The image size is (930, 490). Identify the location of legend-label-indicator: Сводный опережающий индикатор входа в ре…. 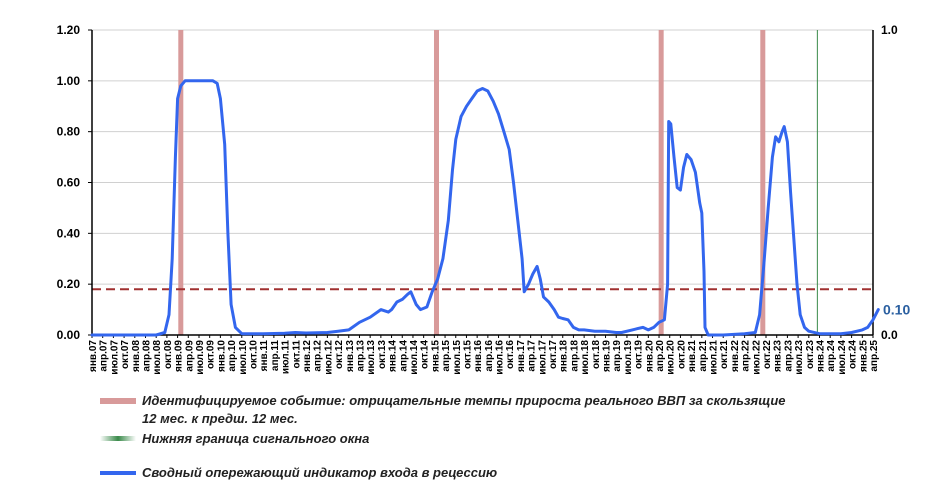
(320, 472).